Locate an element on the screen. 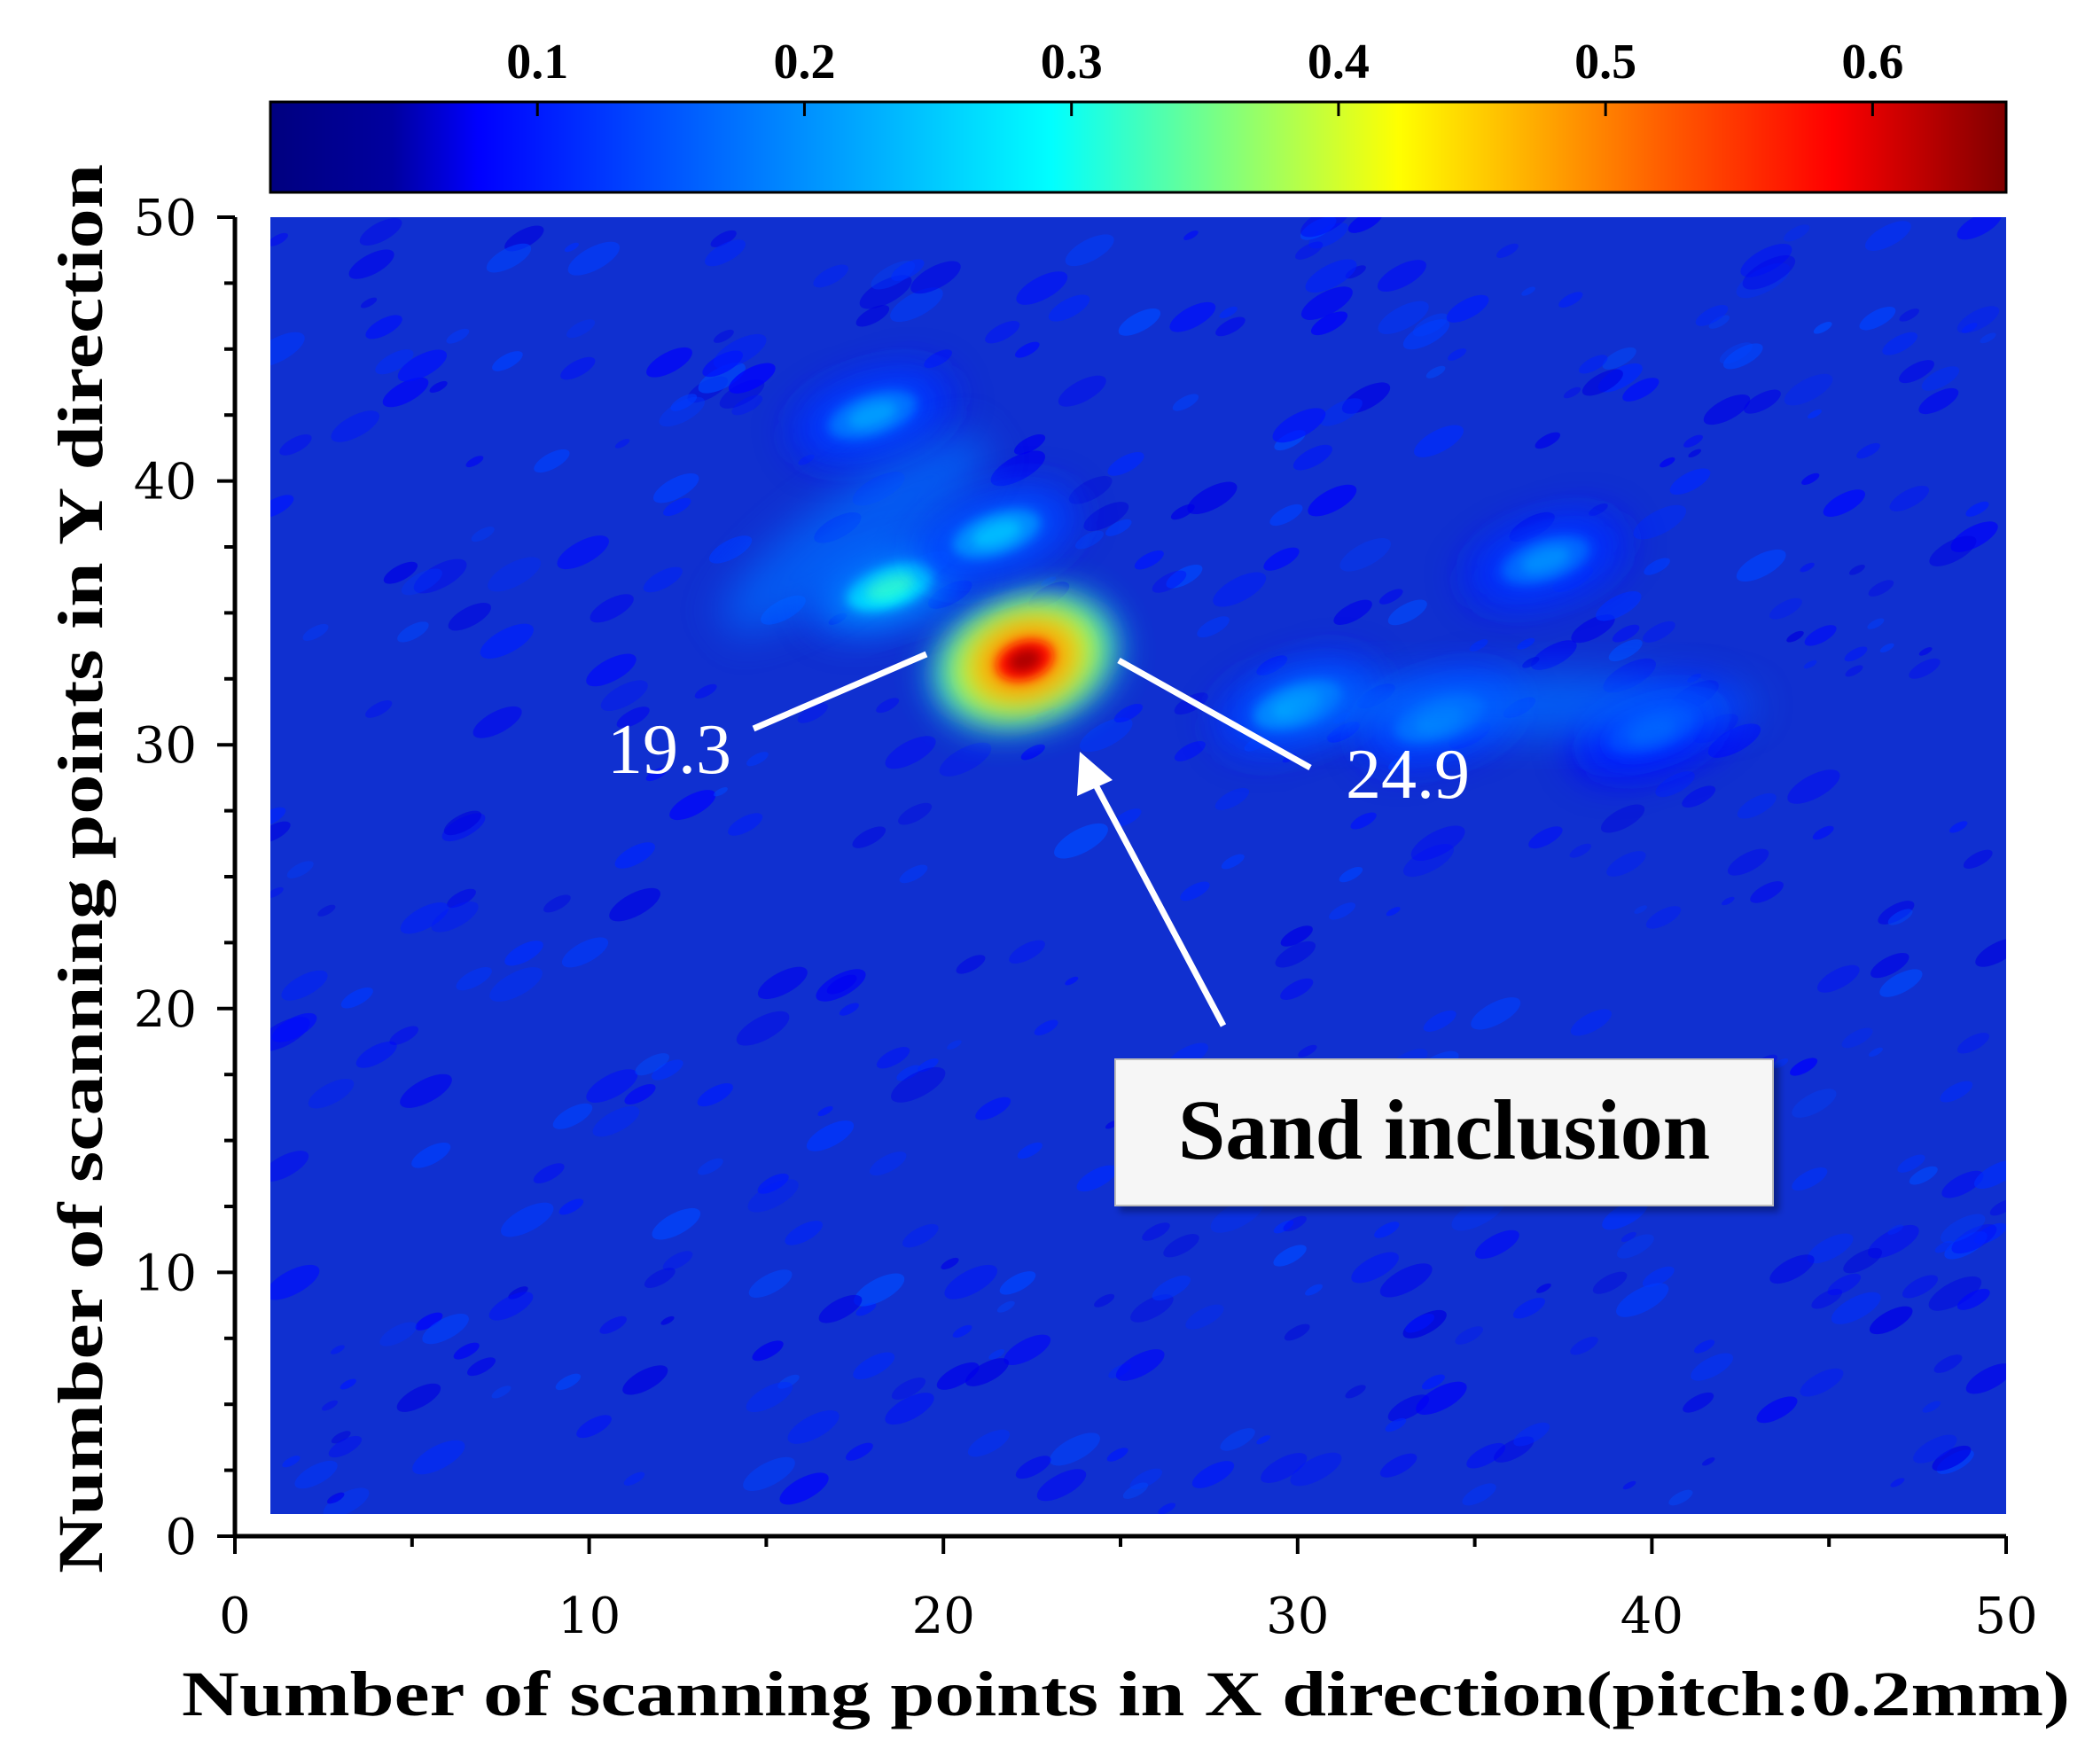 This screenshot has height=1764, width=2093. annotation-label-right: 24.9 is located at coordinates (1408, 775).